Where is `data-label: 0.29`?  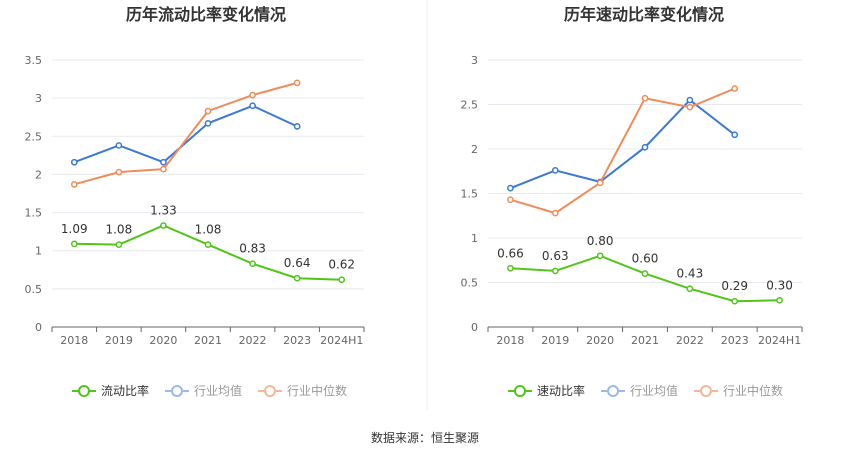
data-label: 0.29 is located at coordinates (734, 286).